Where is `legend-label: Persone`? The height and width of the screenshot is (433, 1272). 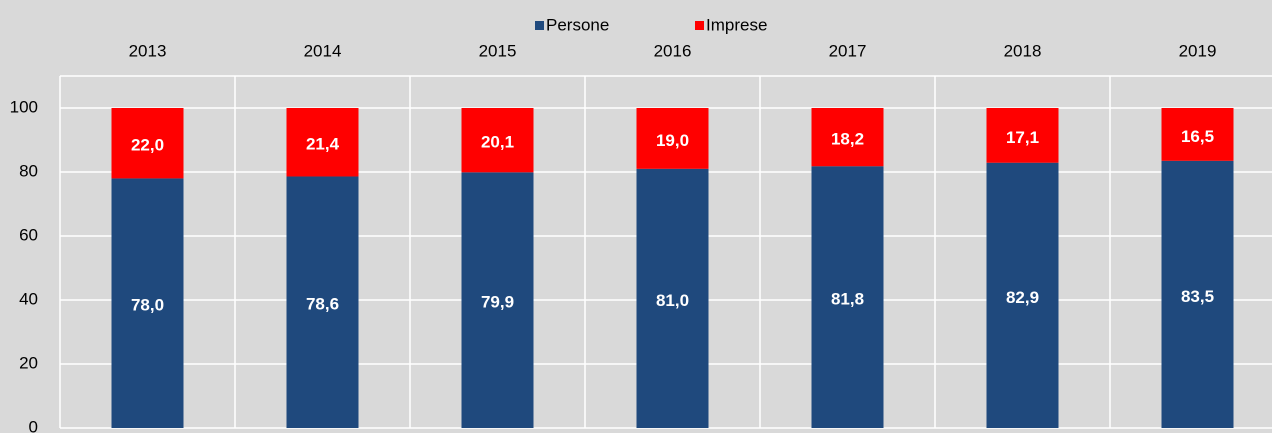 legend-label: Persone is located at coordinates (577, 24).